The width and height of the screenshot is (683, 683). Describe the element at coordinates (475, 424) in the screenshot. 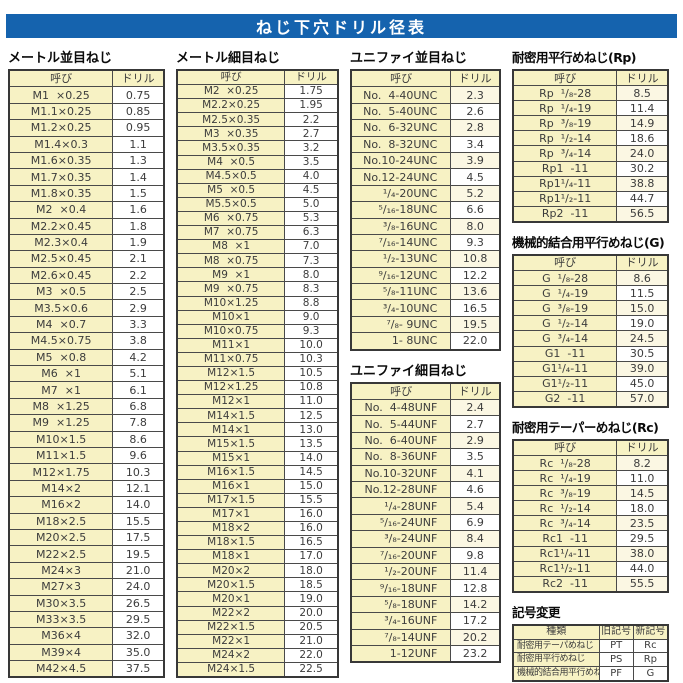

I see `value-cell: 2.7` at that location.